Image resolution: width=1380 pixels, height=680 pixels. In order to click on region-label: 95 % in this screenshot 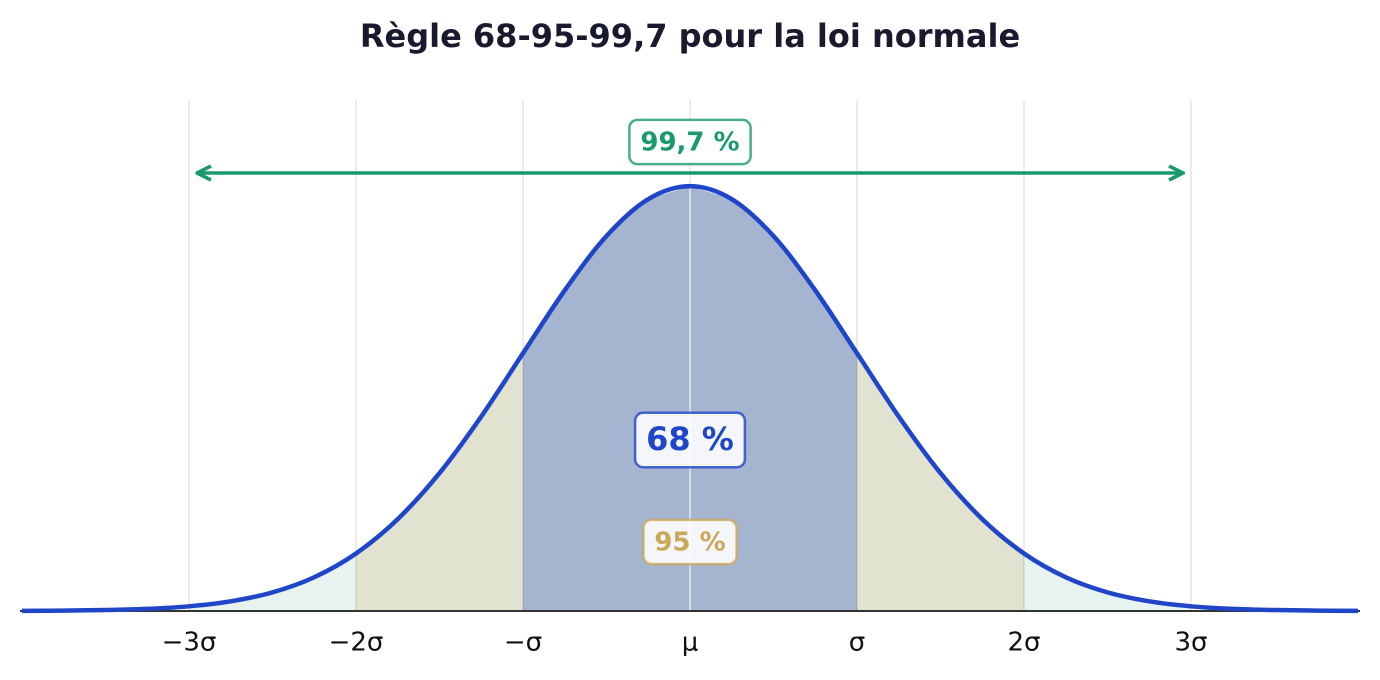, I will do `click(689, 543)`.